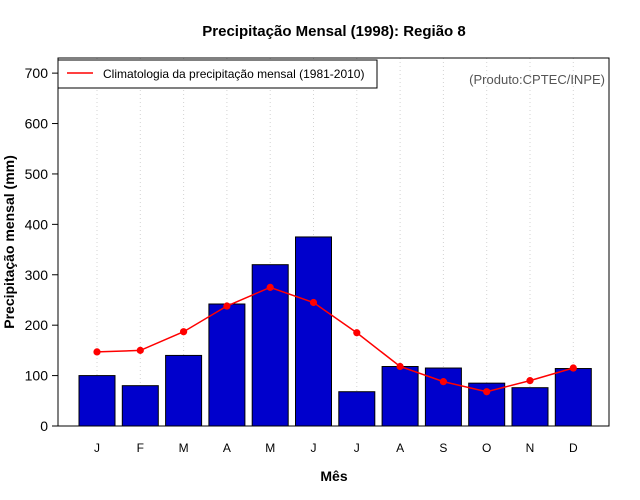 Image resolution: width=640 pixels, height=500 pixels. I want to click on credit-text: (Produto:CPTEC/INPE), so click(537, 79).